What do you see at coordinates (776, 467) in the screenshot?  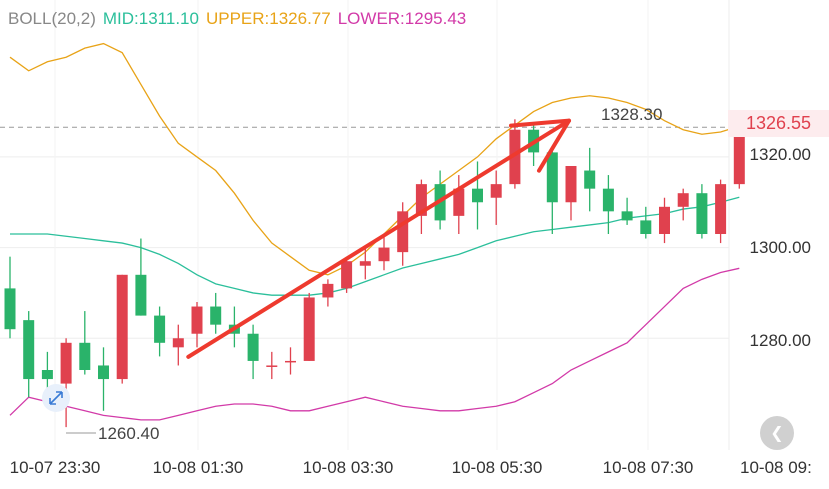 I see `x-tick: 10-08 09:` at bounding box center [776, 467].